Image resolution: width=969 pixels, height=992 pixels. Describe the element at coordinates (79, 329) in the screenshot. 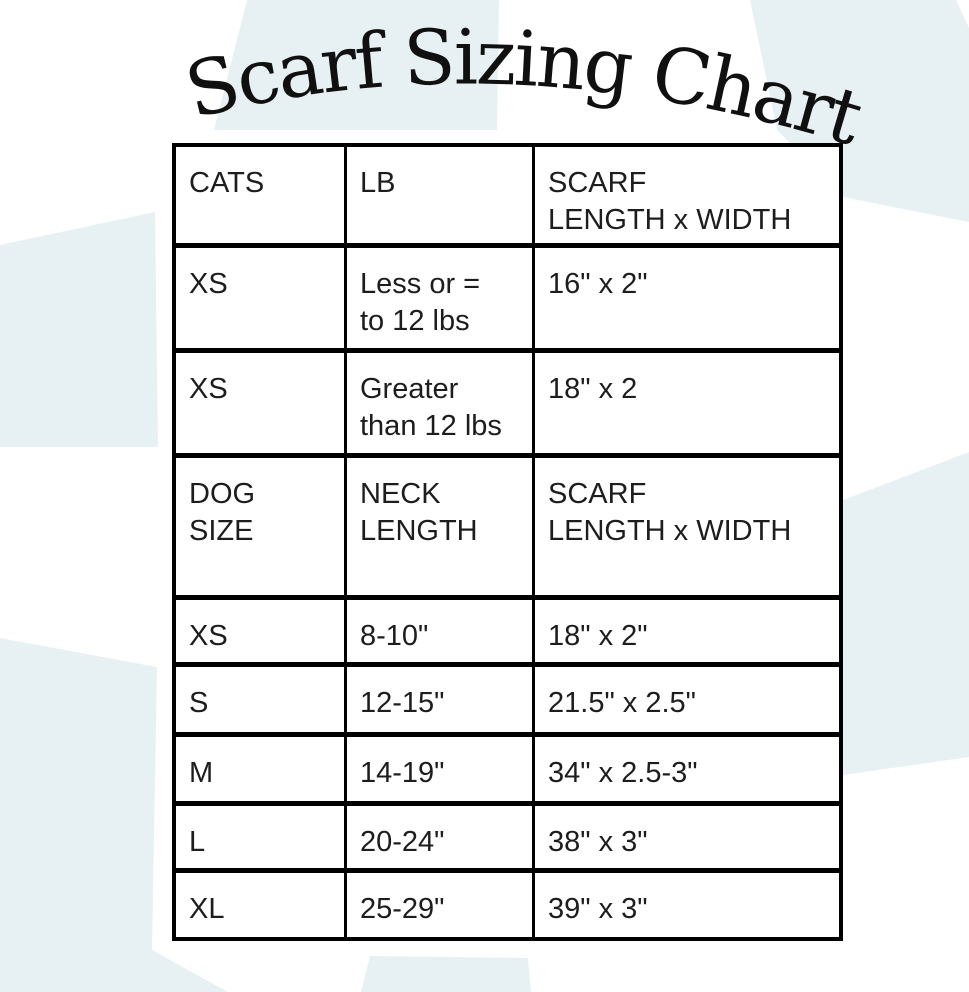

I see `background-shape-left-band` at that location.